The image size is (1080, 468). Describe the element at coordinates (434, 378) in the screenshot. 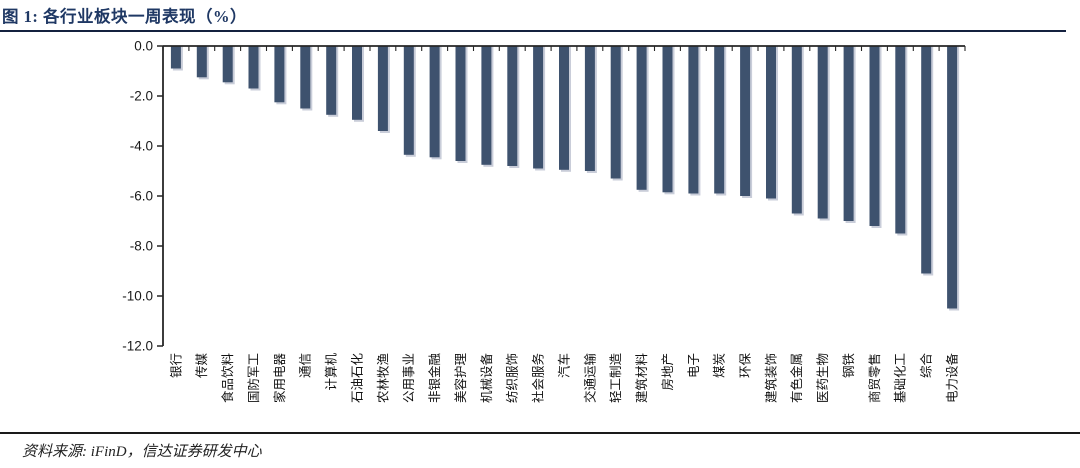

I see `x-axis-category-label: 非银金融` at that location.